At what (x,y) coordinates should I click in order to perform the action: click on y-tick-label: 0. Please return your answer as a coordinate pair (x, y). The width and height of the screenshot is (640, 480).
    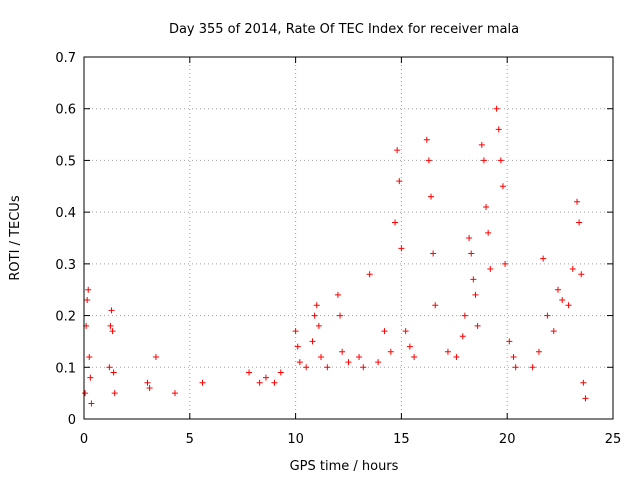
    Looking at the image, I should click on (72, 420).